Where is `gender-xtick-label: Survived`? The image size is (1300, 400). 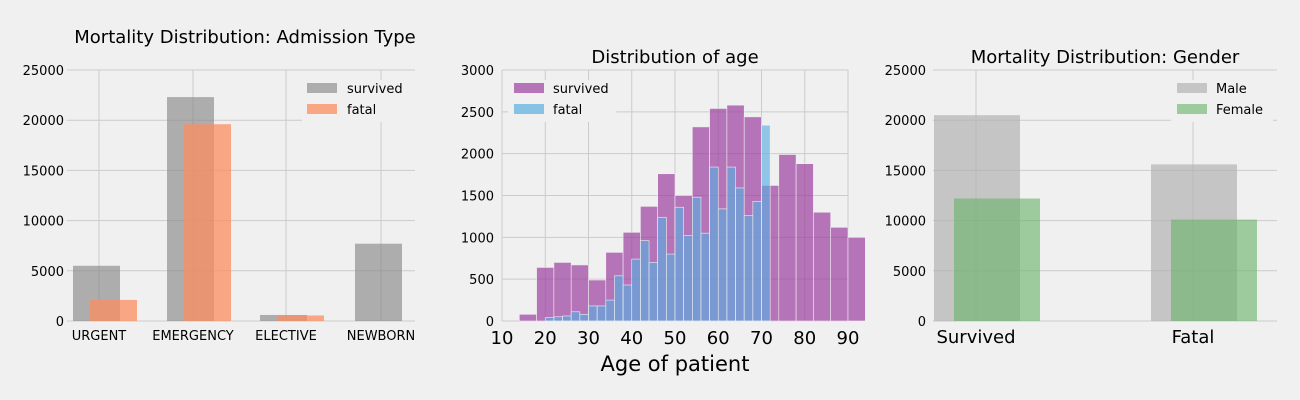
gender-xtick-label: Survived is located at coordinates (975, 337).